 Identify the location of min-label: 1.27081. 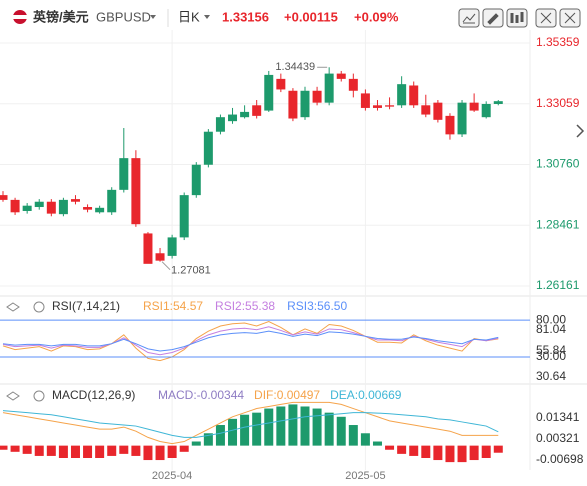
(191, 271).